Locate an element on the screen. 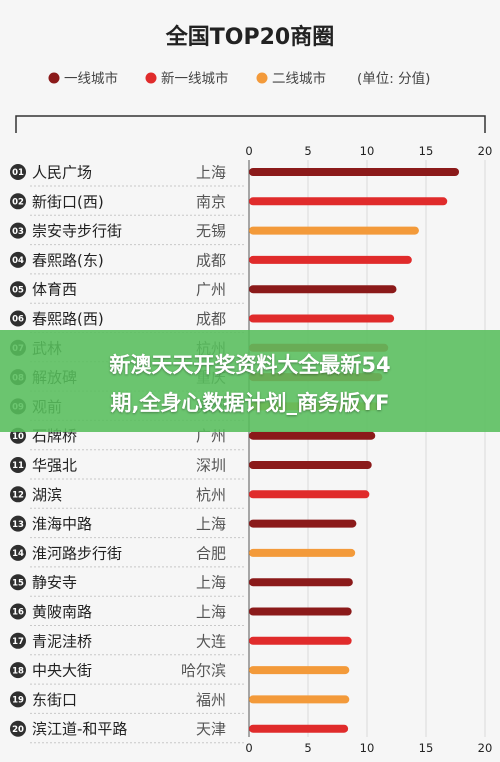  legend-label: 一线城市 is located at coordinates (91, 78).